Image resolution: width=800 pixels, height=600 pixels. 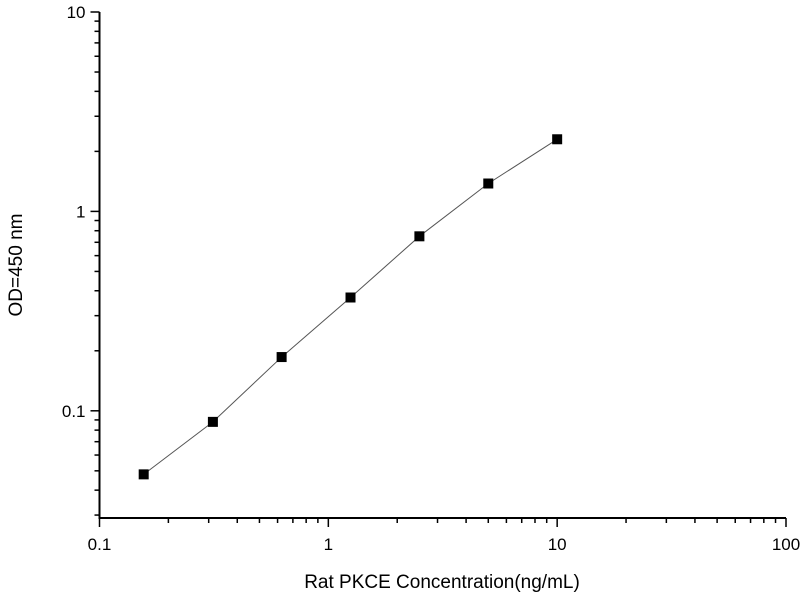 What do you see at coordinates (16, 265) in the screenshot?
I see `y-axis-title: OD=450 nm` at bounding box center [16, 265].